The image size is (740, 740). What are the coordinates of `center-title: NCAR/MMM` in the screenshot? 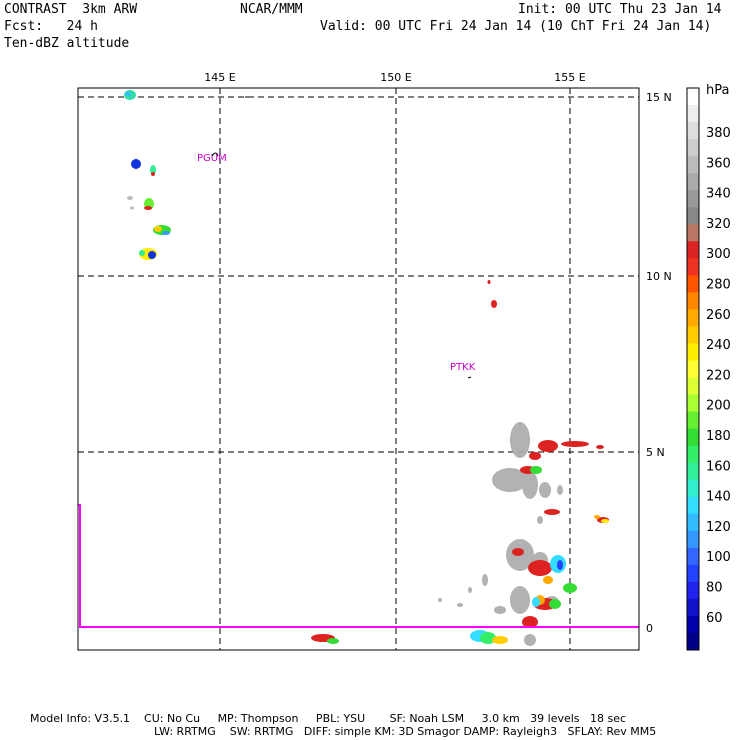 It's located at (271, 9).